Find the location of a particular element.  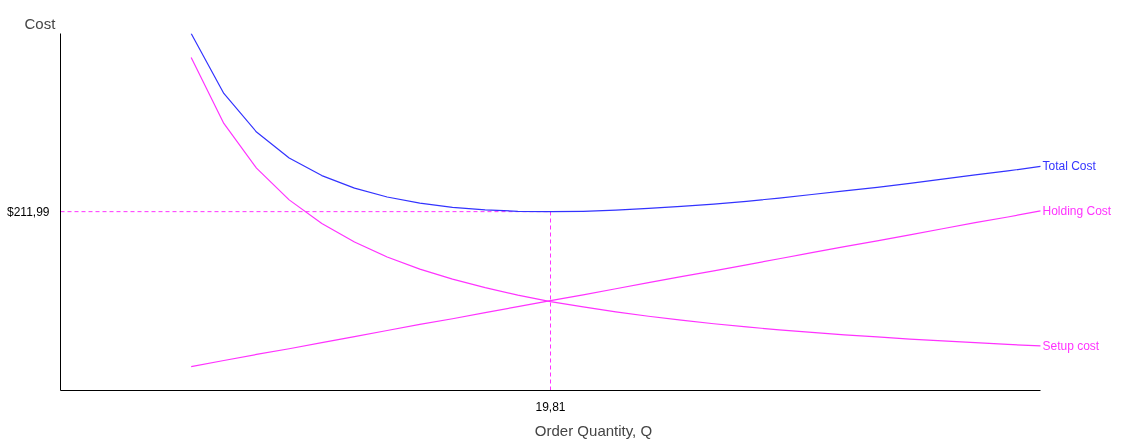

y-axis-title: Cost is located at coordinates (40, 23).